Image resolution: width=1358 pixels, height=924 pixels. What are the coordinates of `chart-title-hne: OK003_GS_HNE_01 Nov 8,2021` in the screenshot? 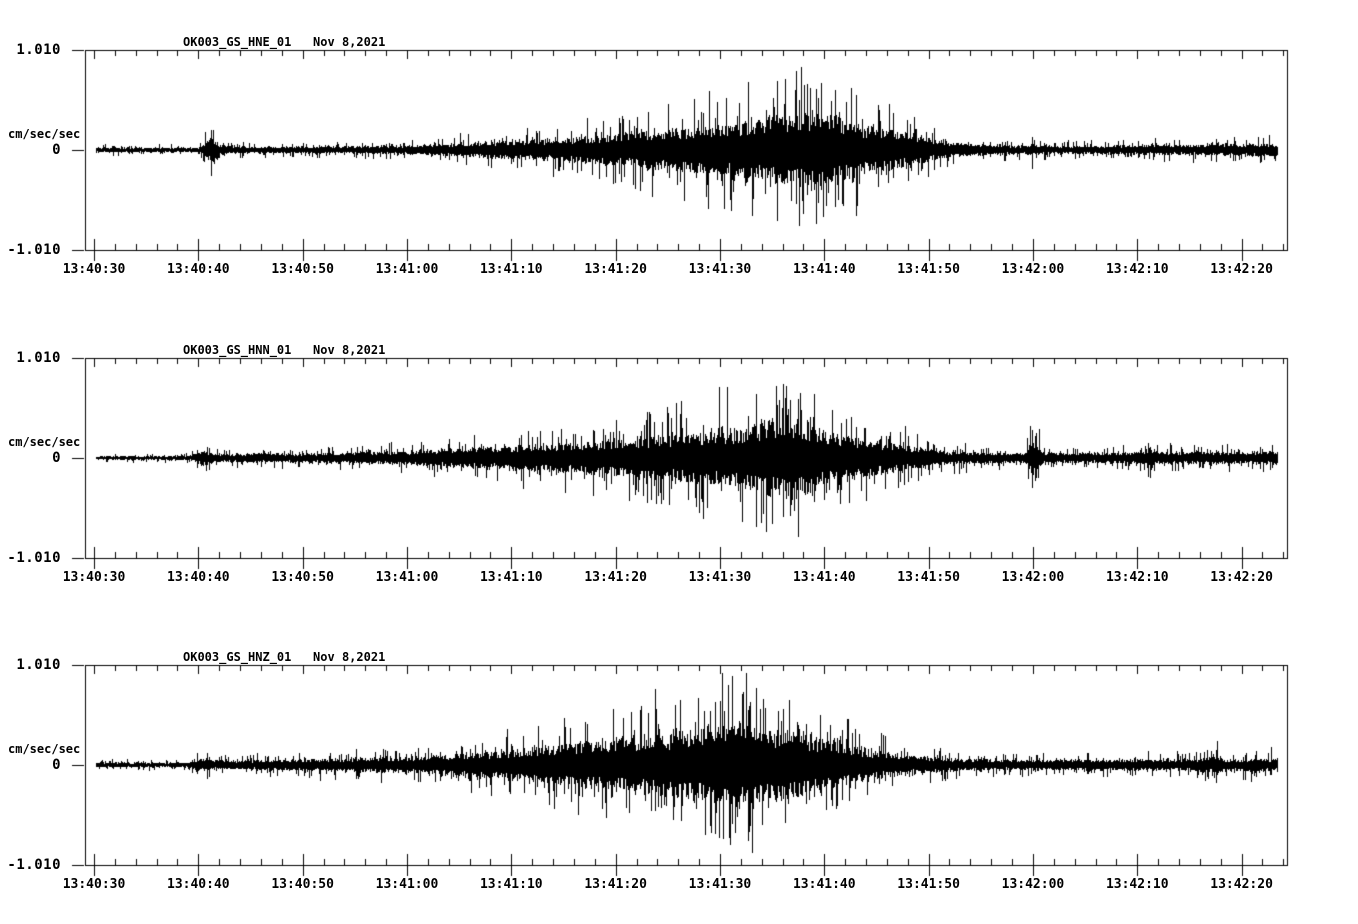 It's located at (284, 42).